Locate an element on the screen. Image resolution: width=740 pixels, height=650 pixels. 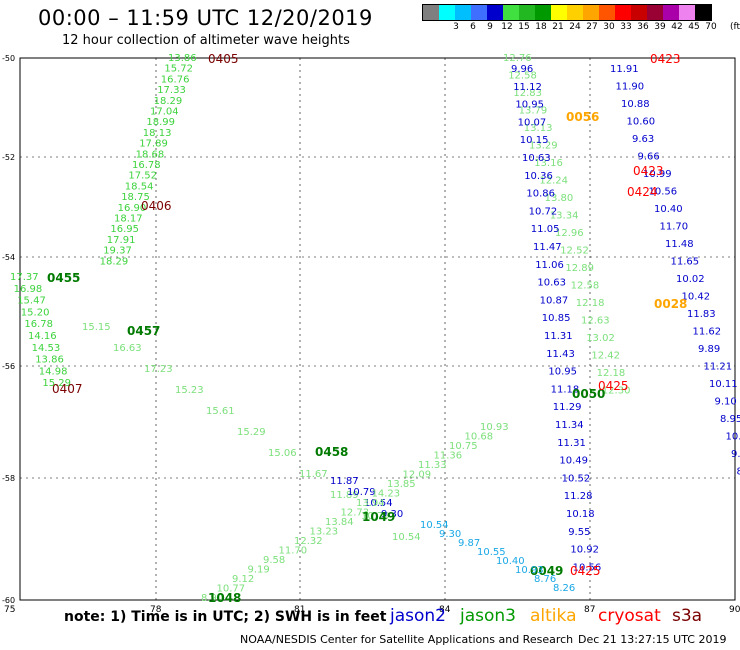
swh-value: 10.70 is located at coordinates (733, 437).